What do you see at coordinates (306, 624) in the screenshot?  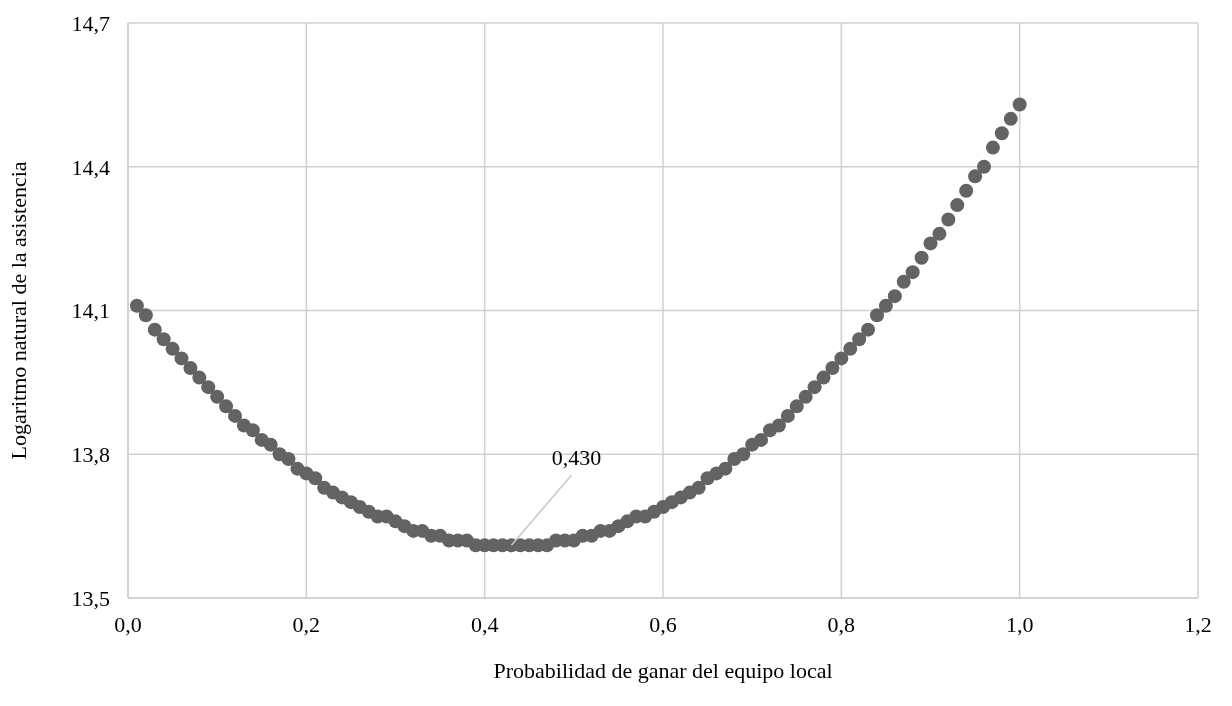 I see `x-tick-label: 0,2` at bounding box center [306, 624].